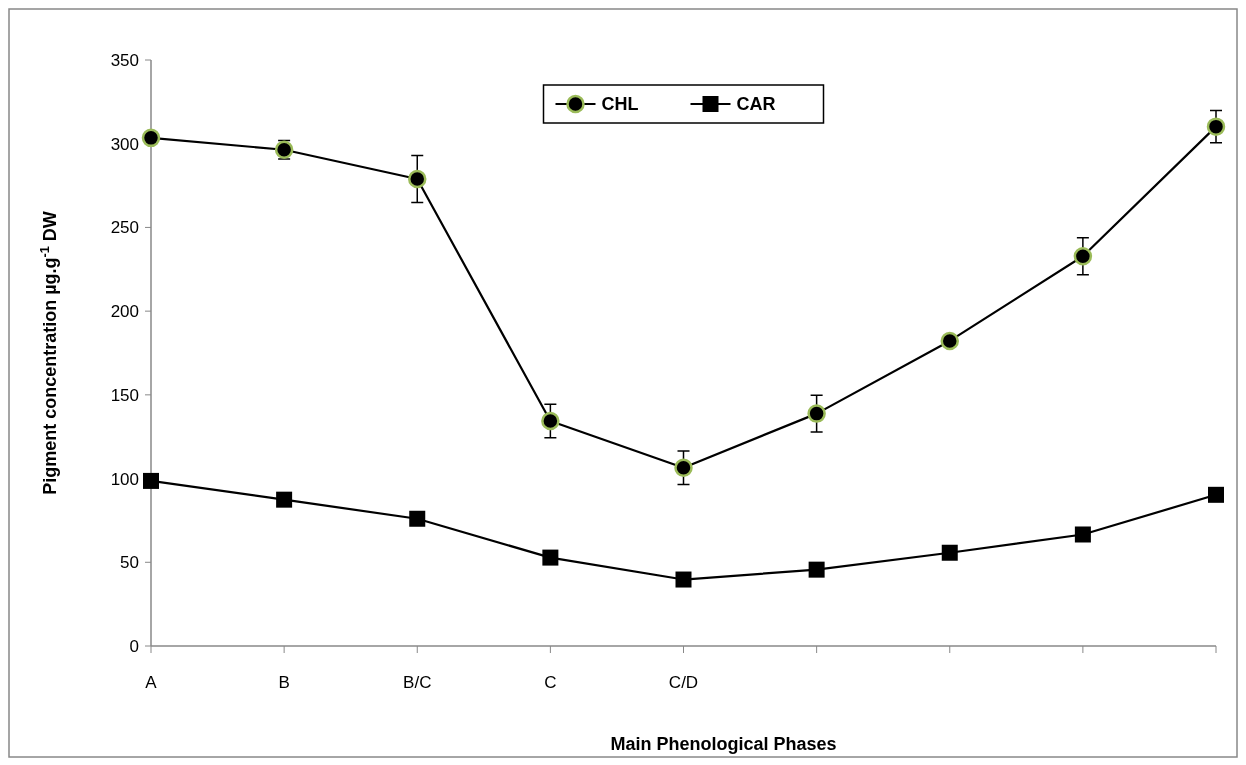  What do you see at coordinates (124, 60) in the screenshot?
I see `y-tick-label: 350` at bounding box center [124, 60].